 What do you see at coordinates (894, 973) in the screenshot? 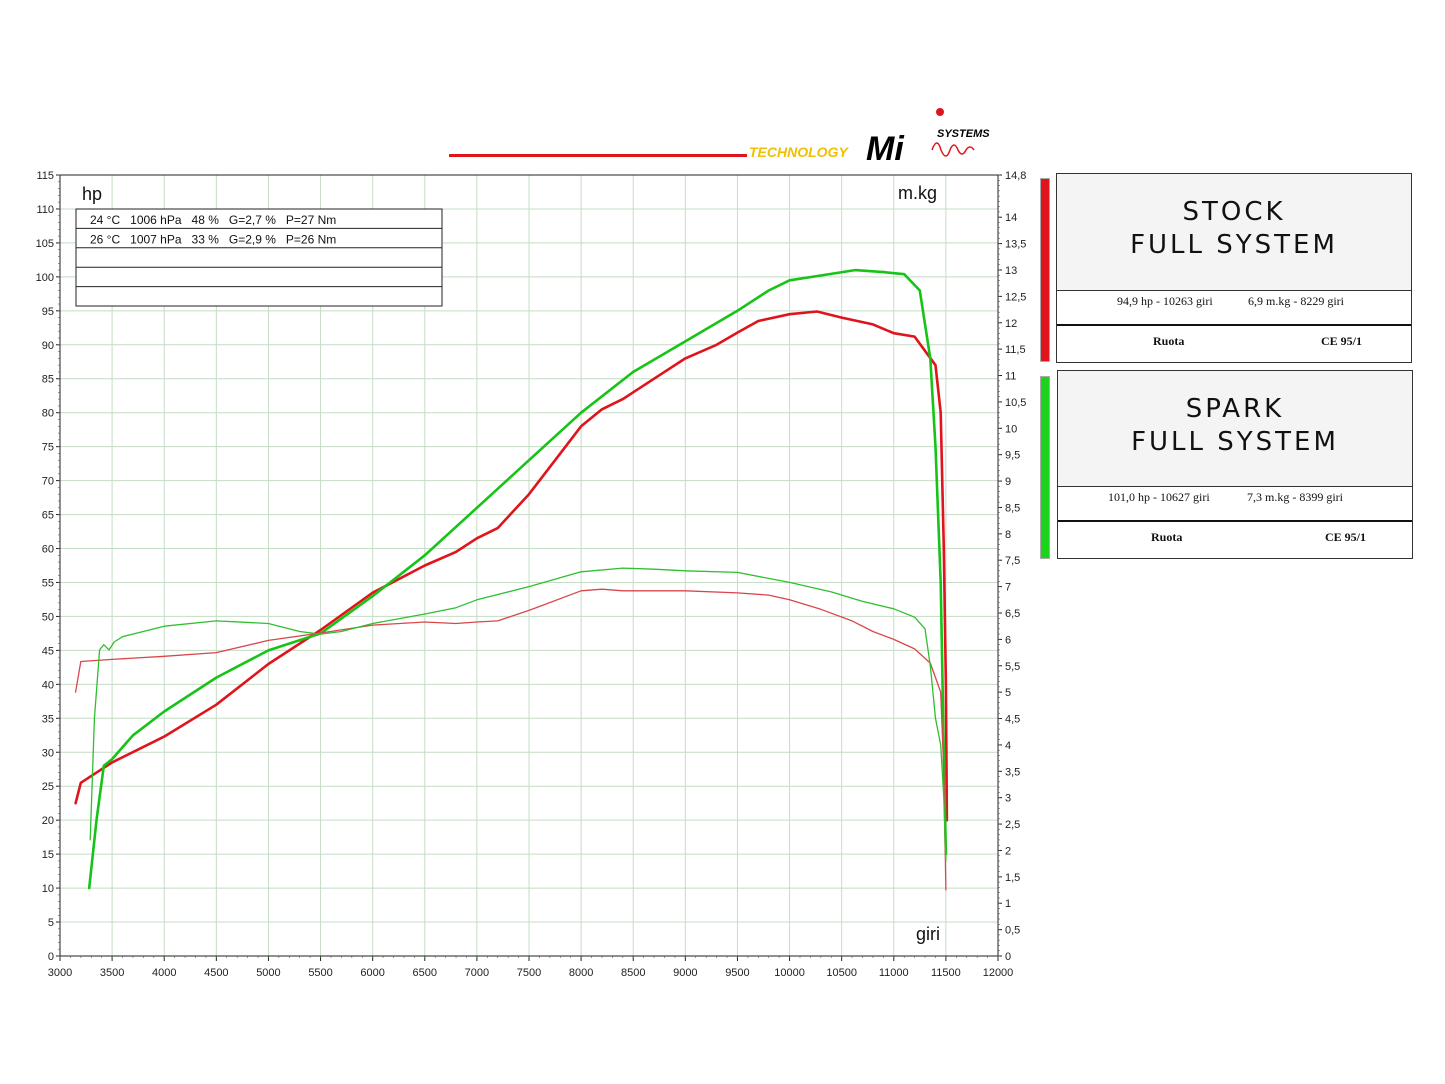
I see `x-tick-label: 11000` at bounding box center [894, 973].